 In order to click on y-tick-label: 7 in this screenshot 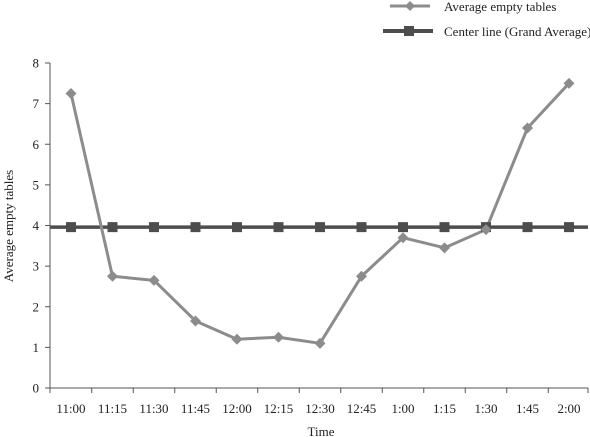, I will do `click(36, 103)`.